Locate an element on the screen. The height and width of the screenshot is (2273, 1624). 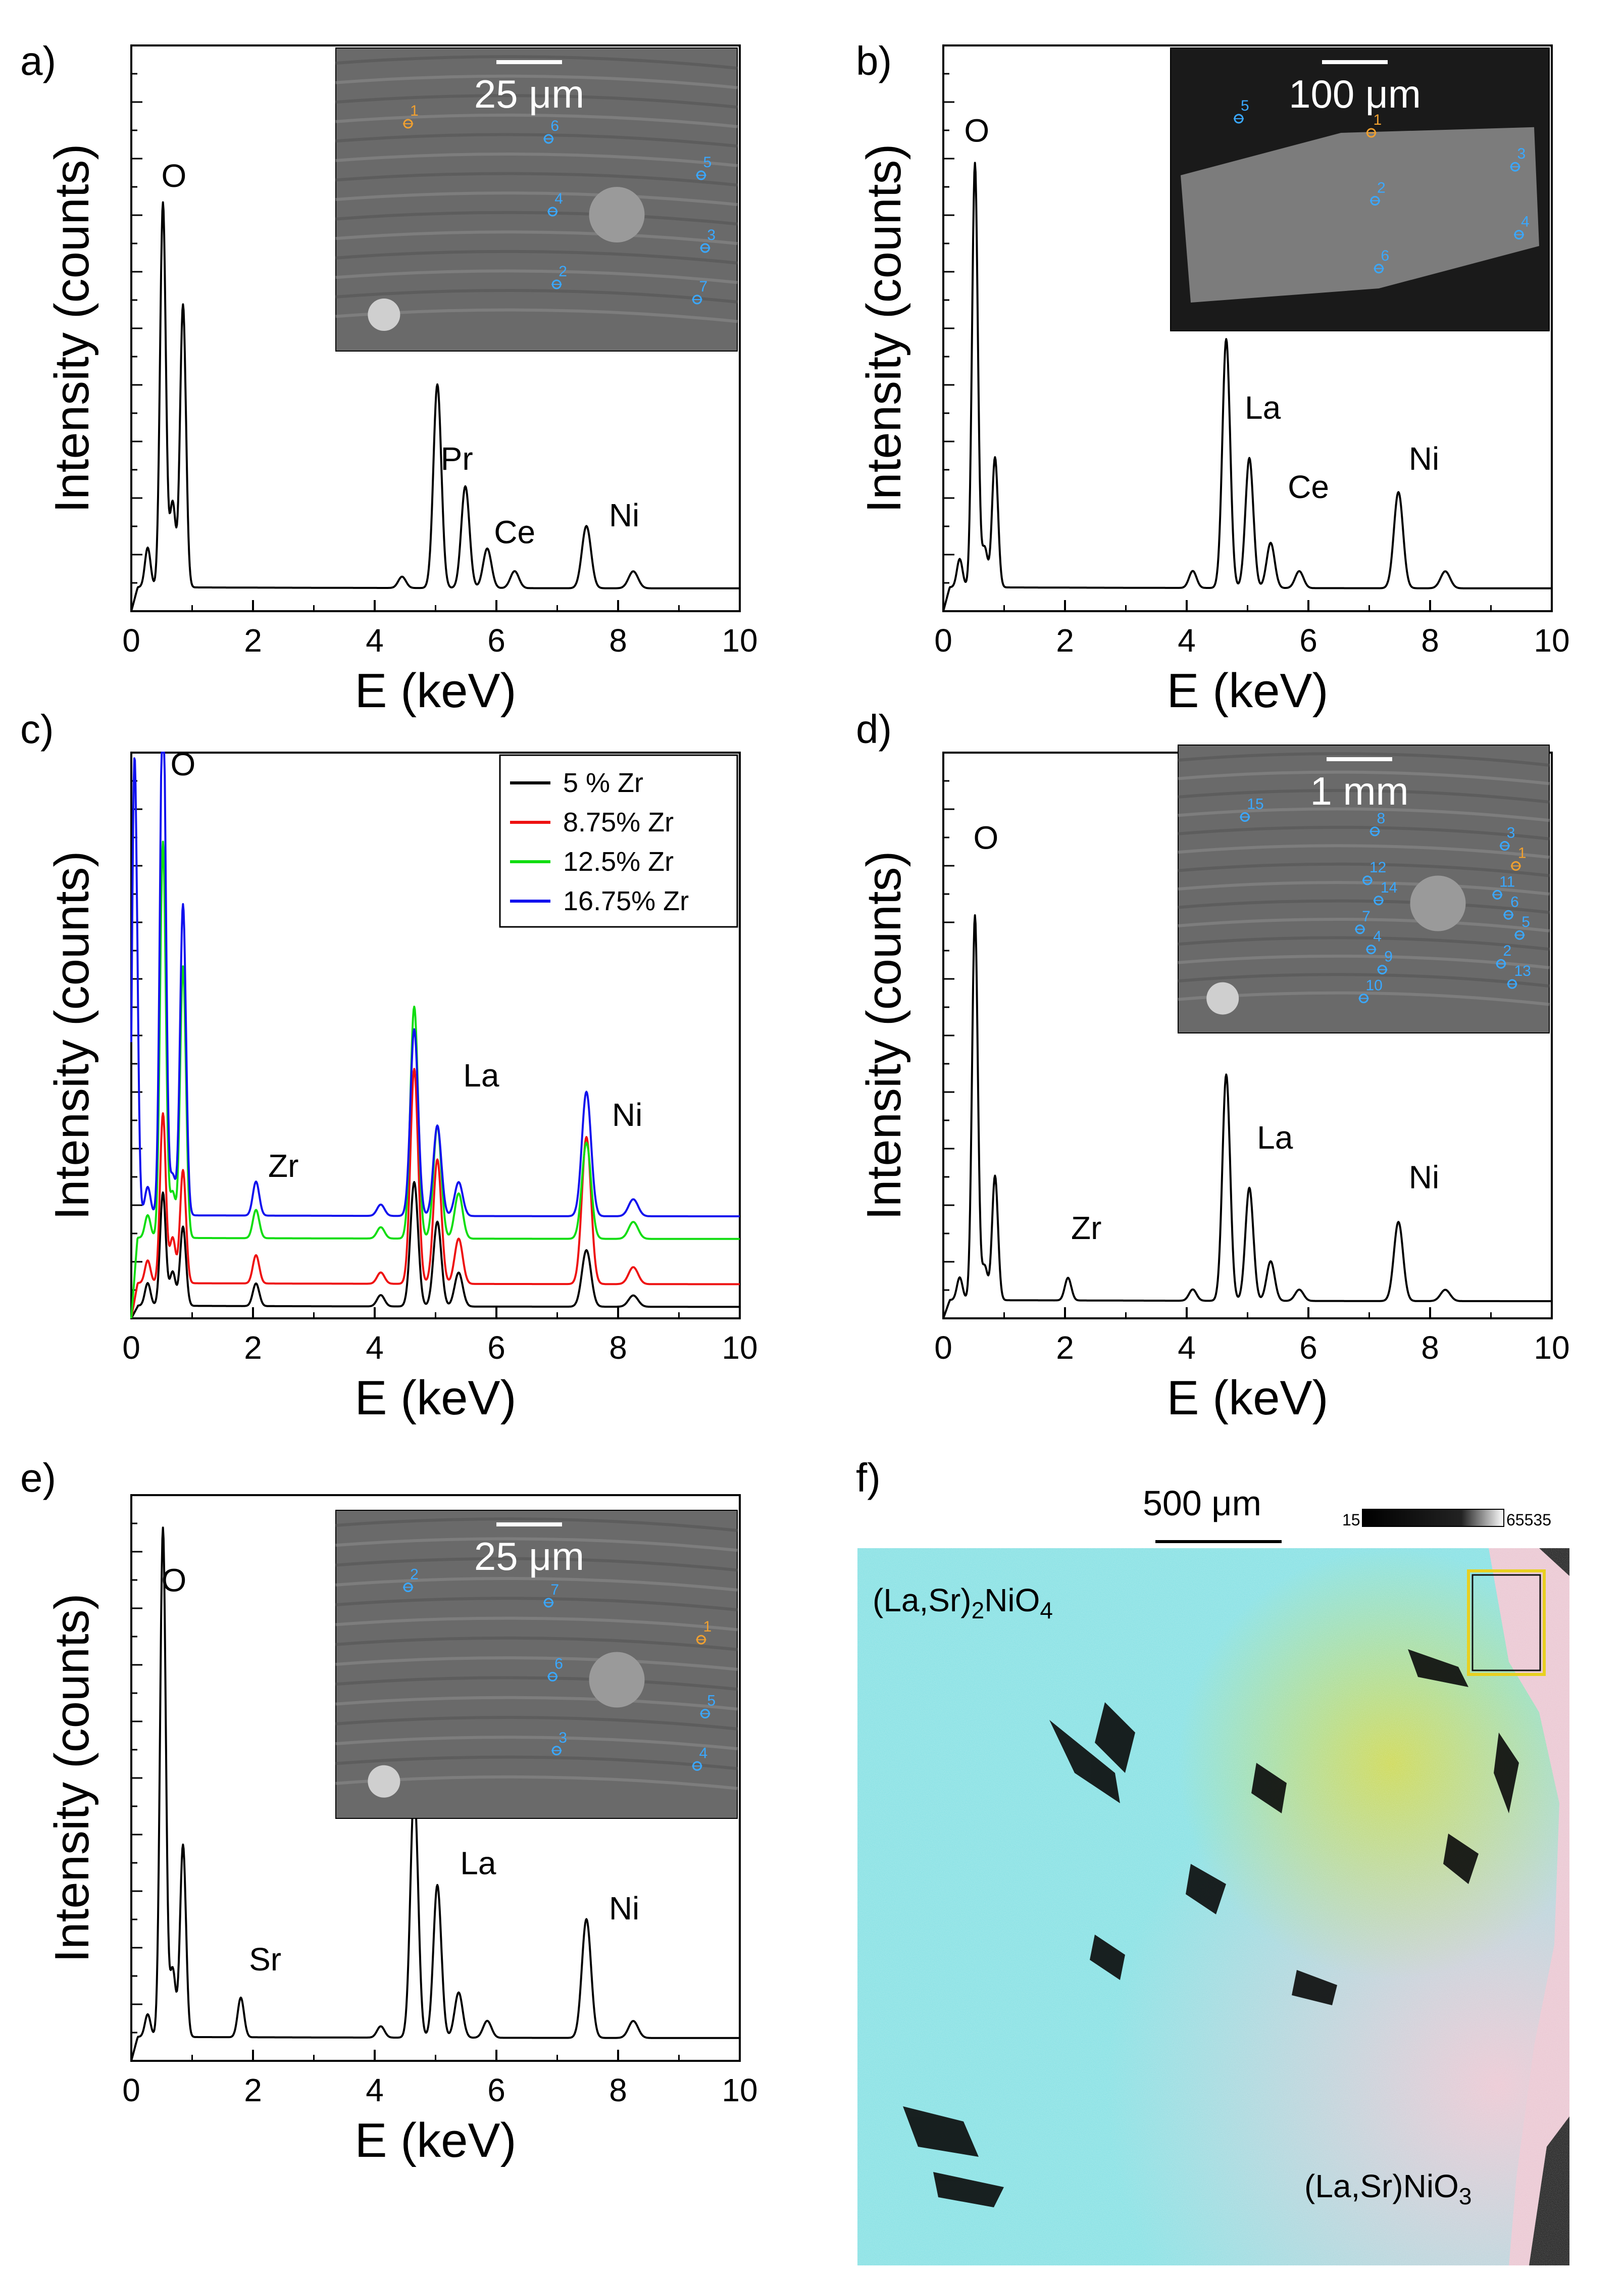
legend-label-3: 16.75% Zr is located at coordinates (626, 901).